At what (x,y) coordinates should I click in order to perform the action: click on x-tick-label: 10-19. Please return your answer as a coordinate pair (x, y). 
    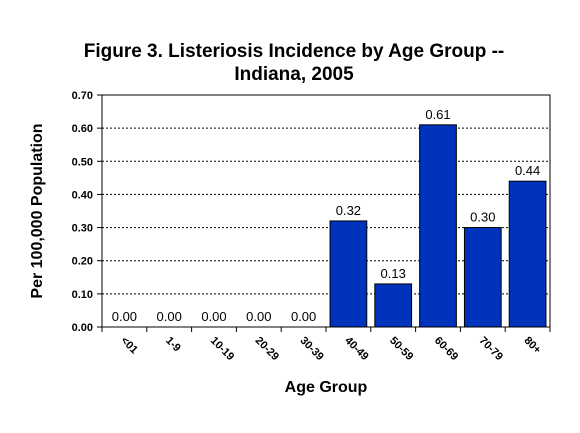
    Looking at the image, I should click on (222, 349).